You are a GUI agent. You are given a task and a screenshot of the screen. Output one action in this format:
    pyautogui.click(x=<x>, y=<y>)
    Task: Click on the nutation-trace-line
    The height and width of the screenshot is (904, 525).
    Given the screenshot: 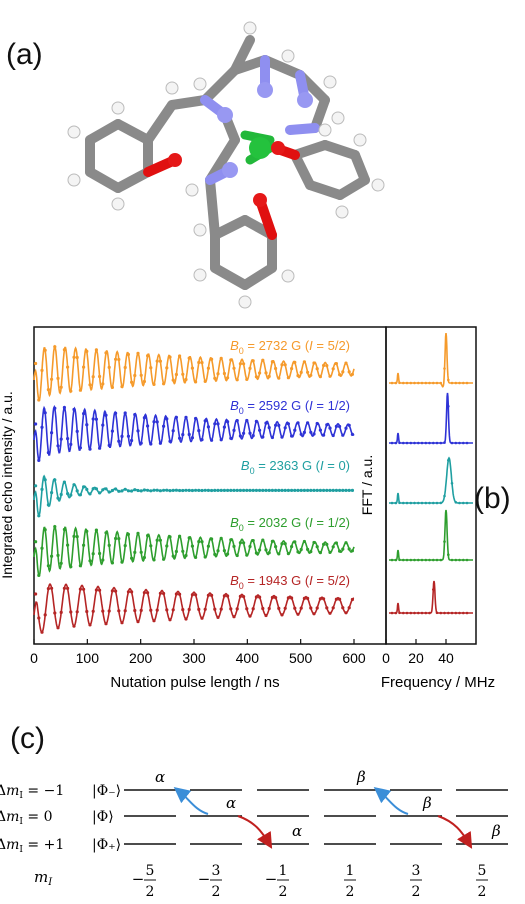 What is the action you would take?
    pyautogui.click(x=194, y=550)
    